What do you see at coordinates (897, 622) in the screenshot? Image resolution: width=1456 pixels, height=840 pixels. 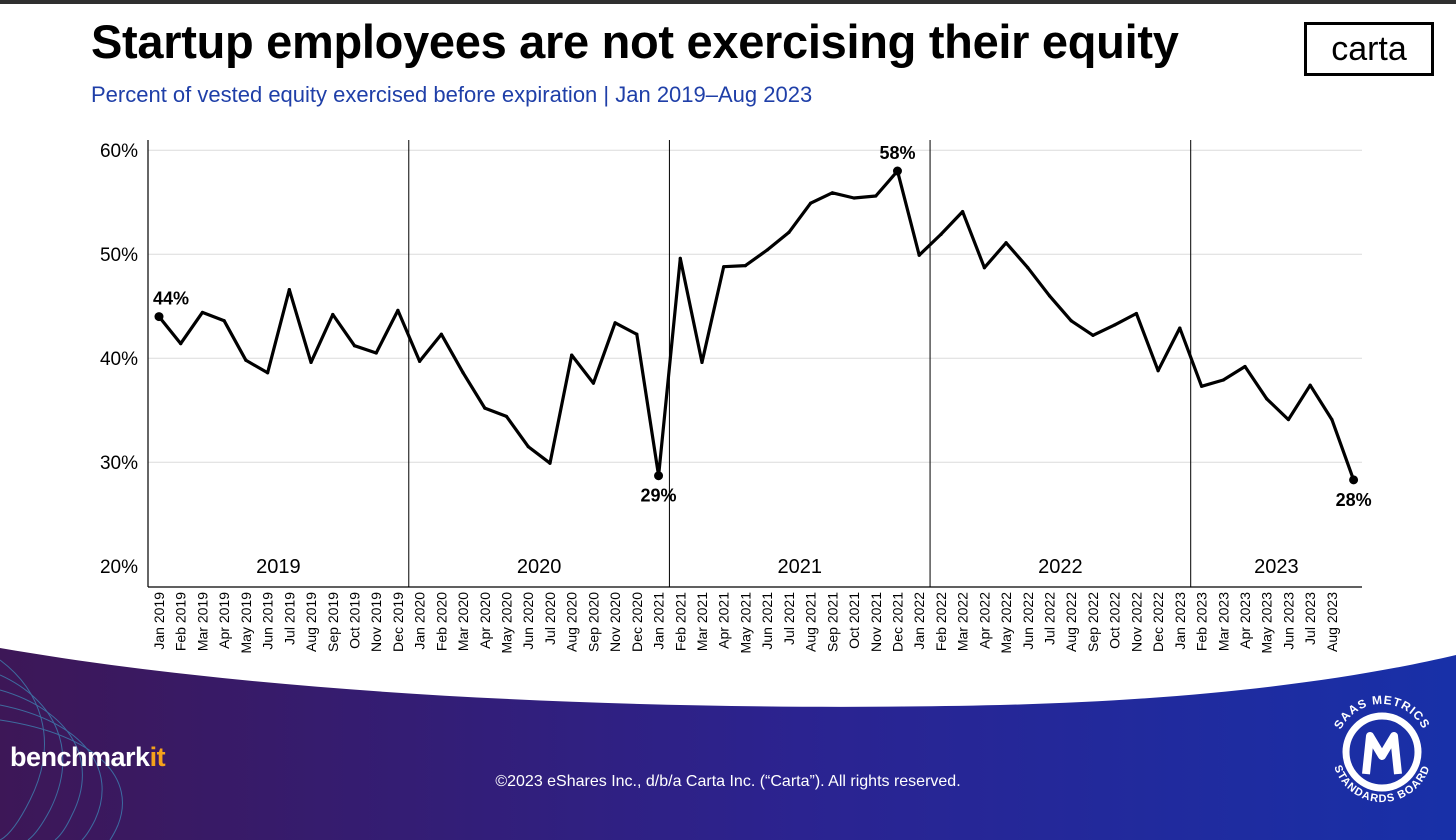 I see `x-tick-label: Dec 2021` at bounding box center [897, 622].